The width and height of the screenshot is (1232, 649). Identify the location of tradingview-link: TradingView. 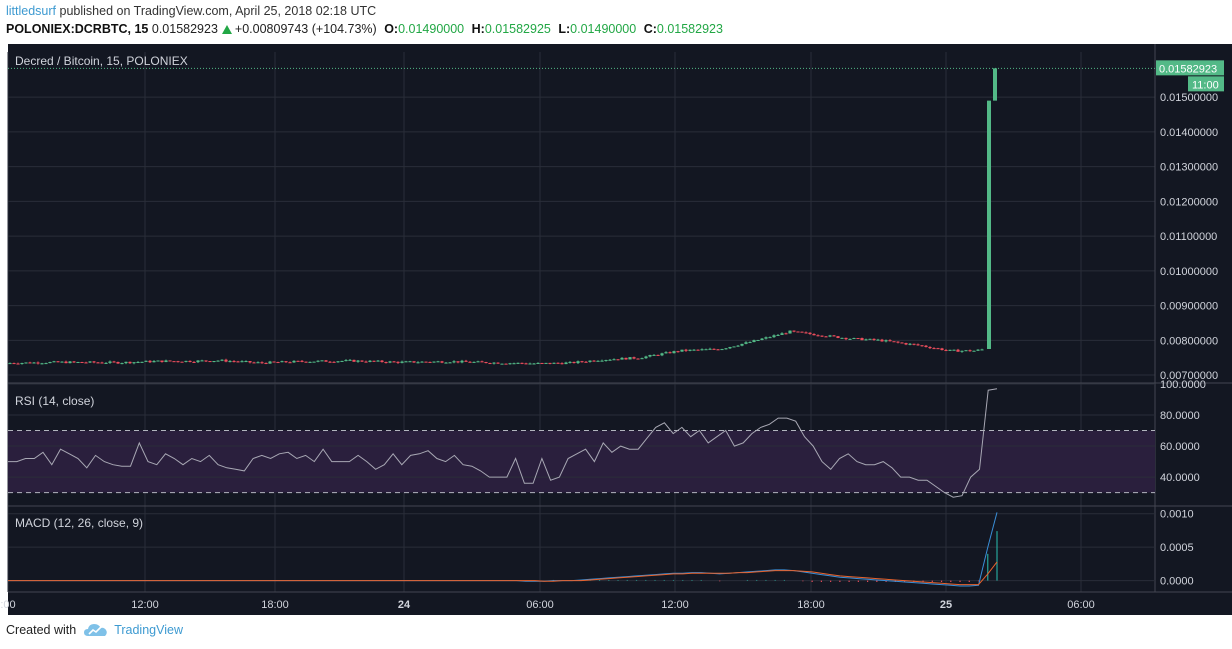
(148, 630).